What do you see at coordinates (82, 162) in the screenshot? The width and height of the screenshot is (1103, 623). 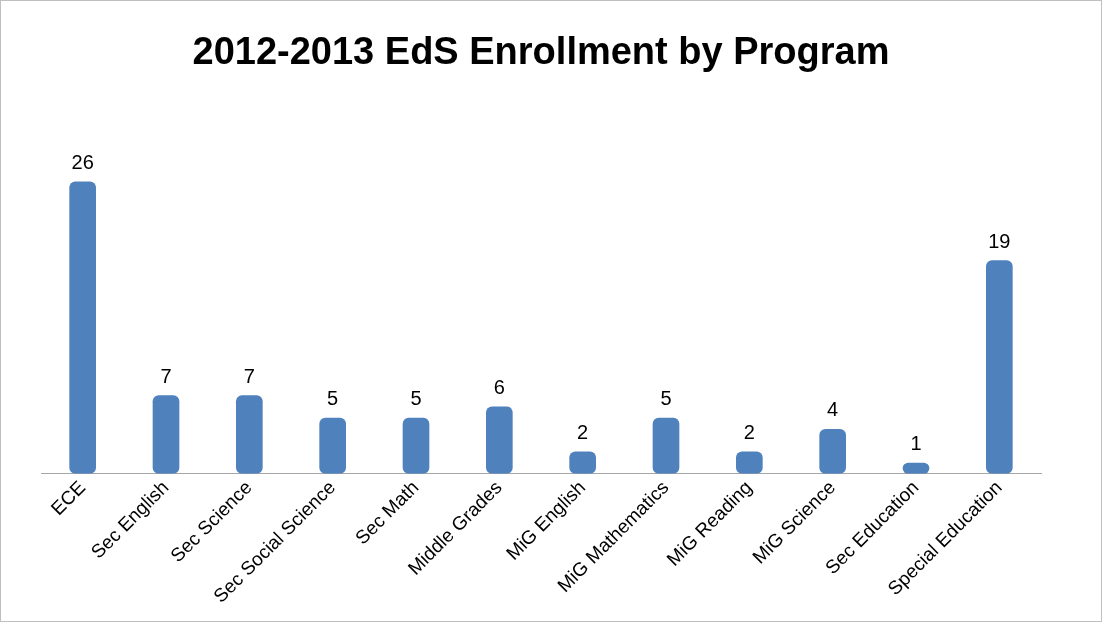 I see `data-label: 26` at bounding box center [82, 162].